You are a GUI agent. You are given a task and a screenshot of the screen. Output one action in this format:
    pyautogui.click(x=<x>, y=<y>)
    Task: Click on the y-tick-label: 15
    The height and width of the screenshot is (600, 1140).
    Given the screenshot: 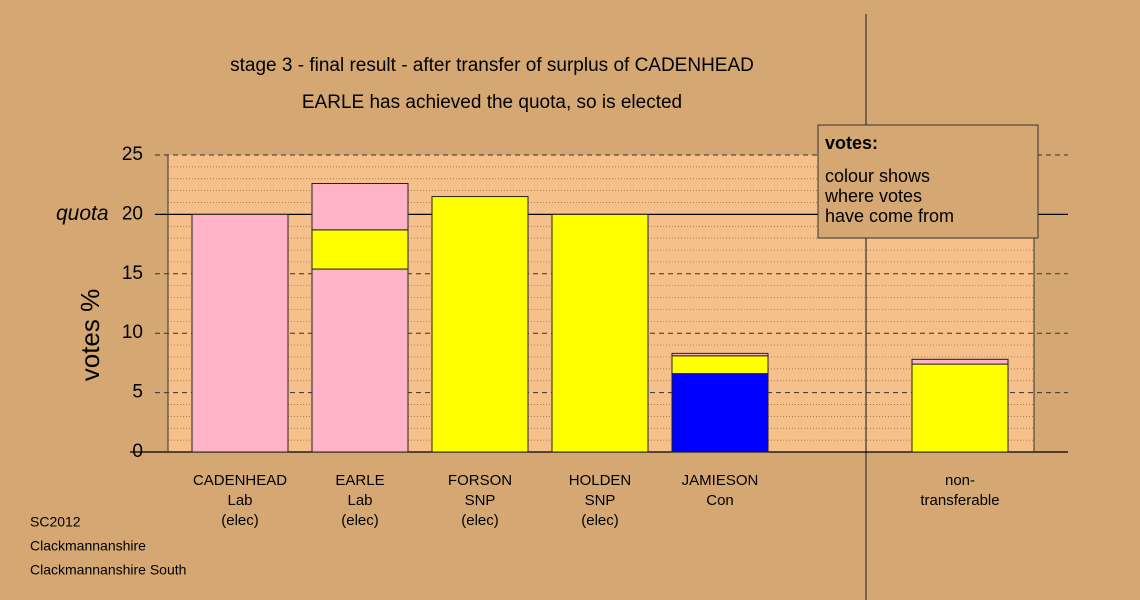 What is the action you would take?
    pyautogui.click(x=132, y=273)
    